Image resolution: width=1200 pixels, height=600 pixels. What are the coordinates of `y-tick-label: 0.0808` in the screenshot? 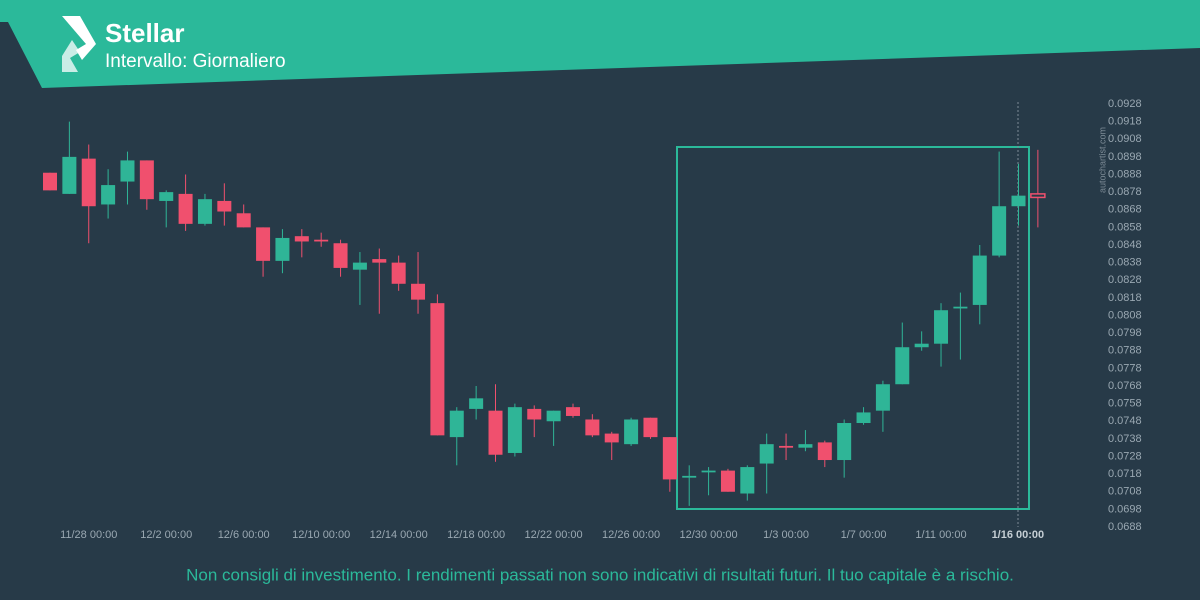 It's located at (1125, 315).